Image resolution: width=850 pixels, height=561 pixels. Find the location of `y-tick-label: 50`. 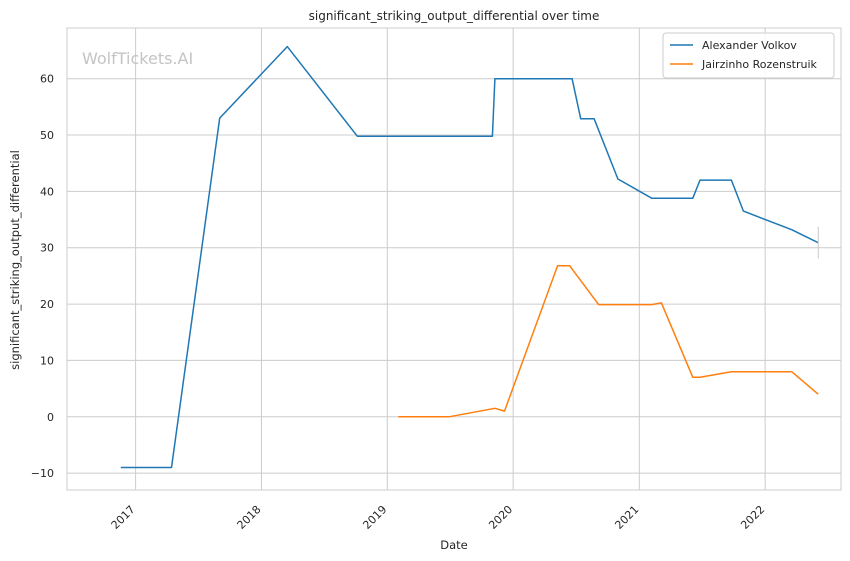

y-tick-label: 50 is located at coordinates (47, 135).